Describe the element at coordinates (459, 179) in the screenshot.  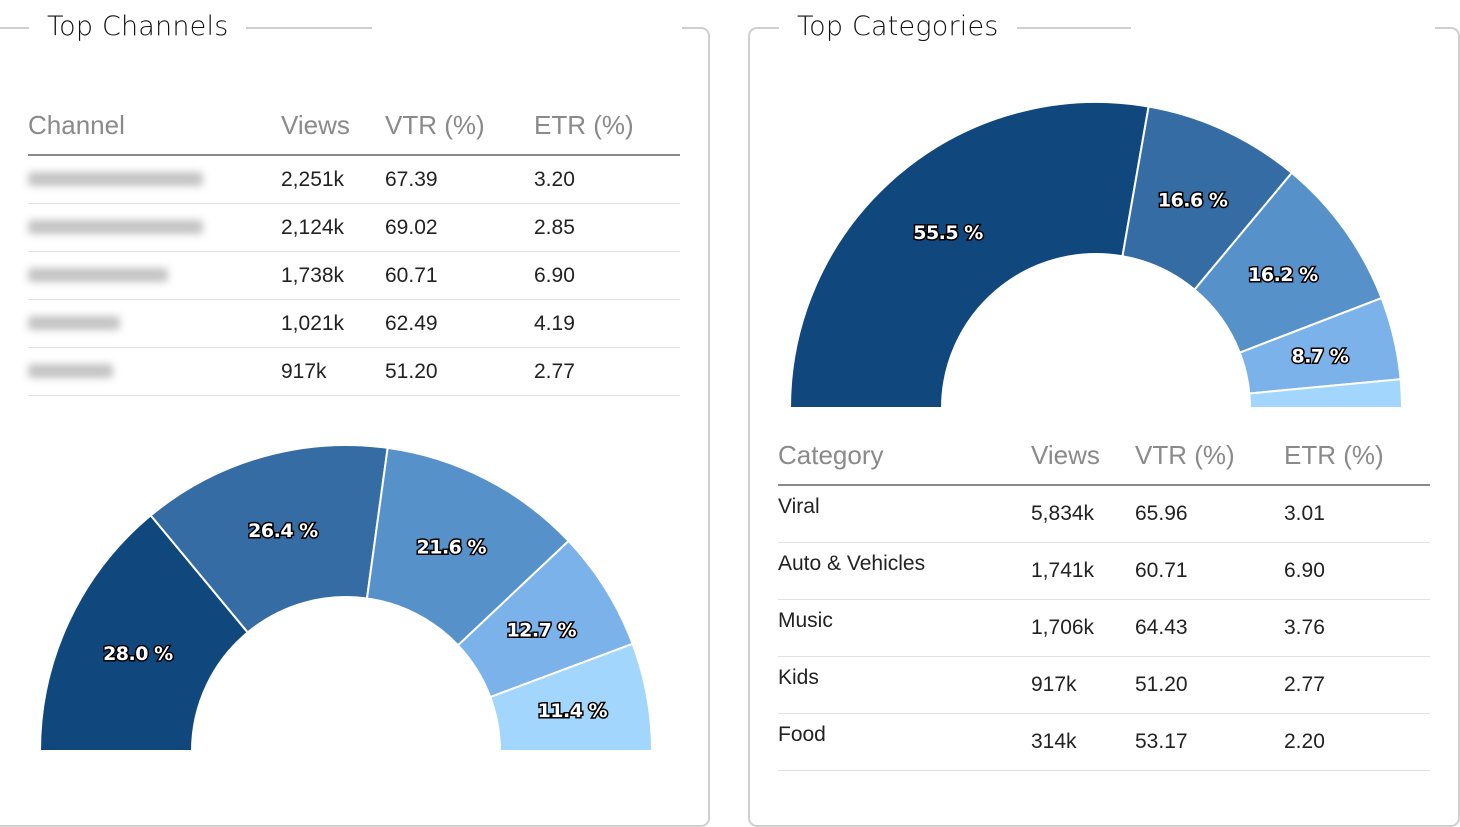
I see `vtr-cell: 67.39` at that location.